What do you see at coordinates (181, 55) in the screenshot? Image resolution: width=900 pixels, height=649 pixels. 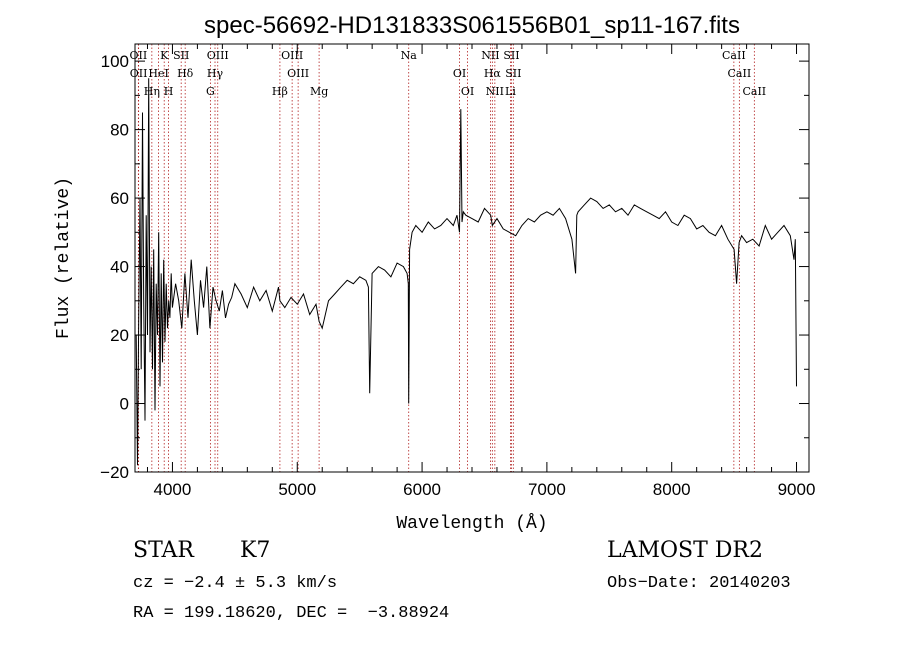 I see `line-marker-label-6: SII` at bounding box center [181, 55].